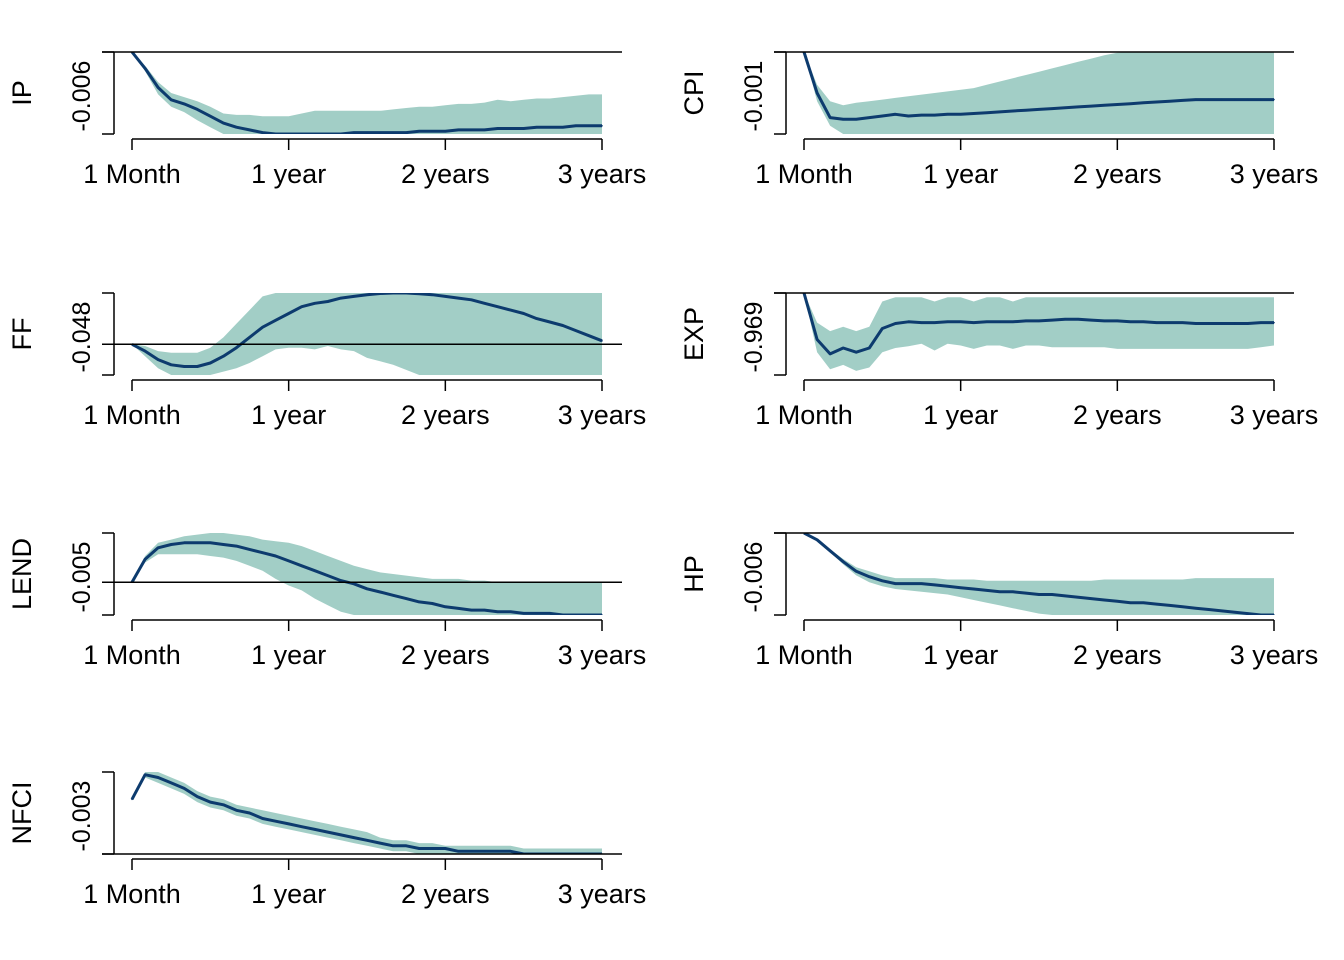 This screenshot has height=960, width=1344. What do you see at coordinates (22, 334) in the screenshot?
I see `y-axis-title: FF` at bounding box center [22, 334].